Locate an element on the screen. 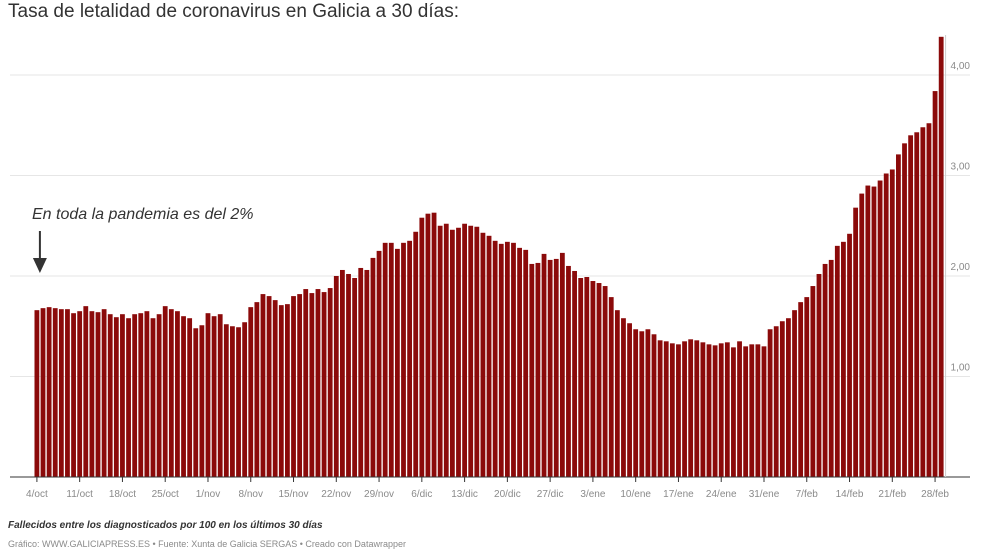 Image resolution: width=981 pixels, height=560 pixels. x-tick-label: 27/dic is located at coordinates (550, 494).